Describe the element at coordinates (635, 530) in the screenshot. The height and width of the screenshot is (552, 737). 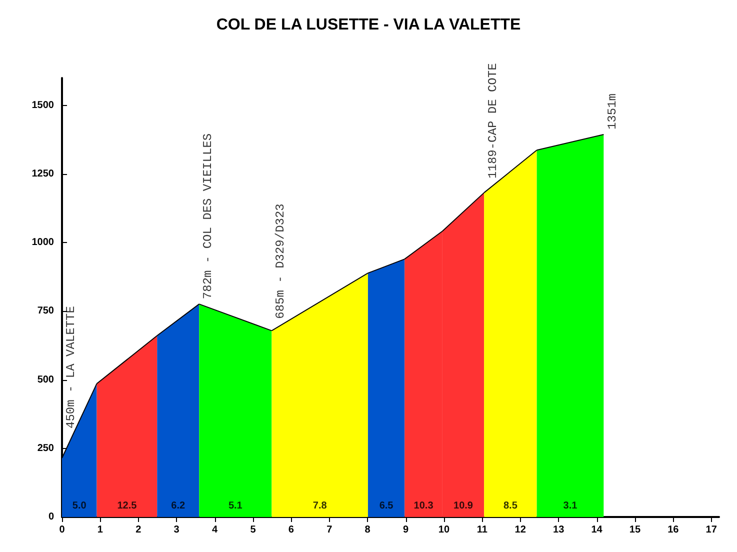
I see `x-tick-label: 15` at that location.